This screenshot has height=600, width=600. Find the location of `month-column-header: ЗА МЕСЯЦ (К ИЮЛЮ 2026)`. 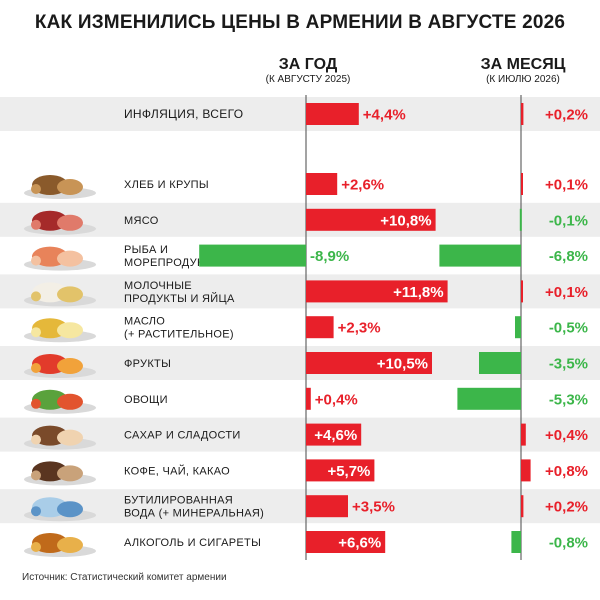

month-column-header: ЗА МЕСЯЦ (К ИЮЛЮ 2026) is located at coordinates (523, 70).